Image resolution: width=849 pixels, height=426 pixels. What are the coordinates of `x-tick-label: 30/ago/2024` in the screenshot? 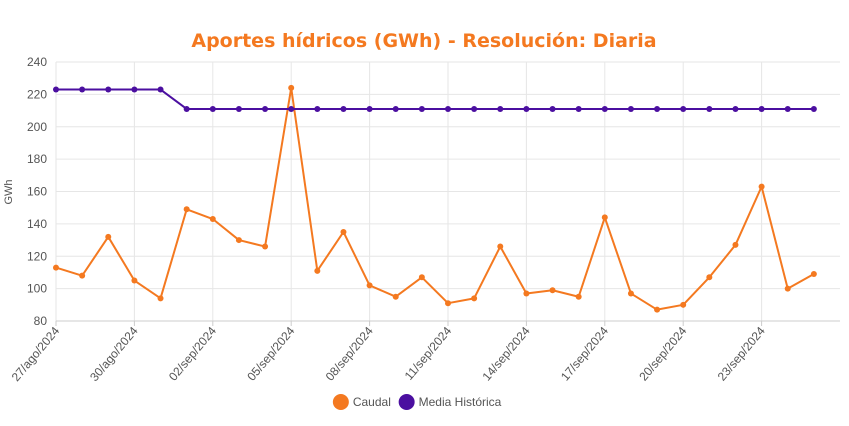 It's located at (114, 354).